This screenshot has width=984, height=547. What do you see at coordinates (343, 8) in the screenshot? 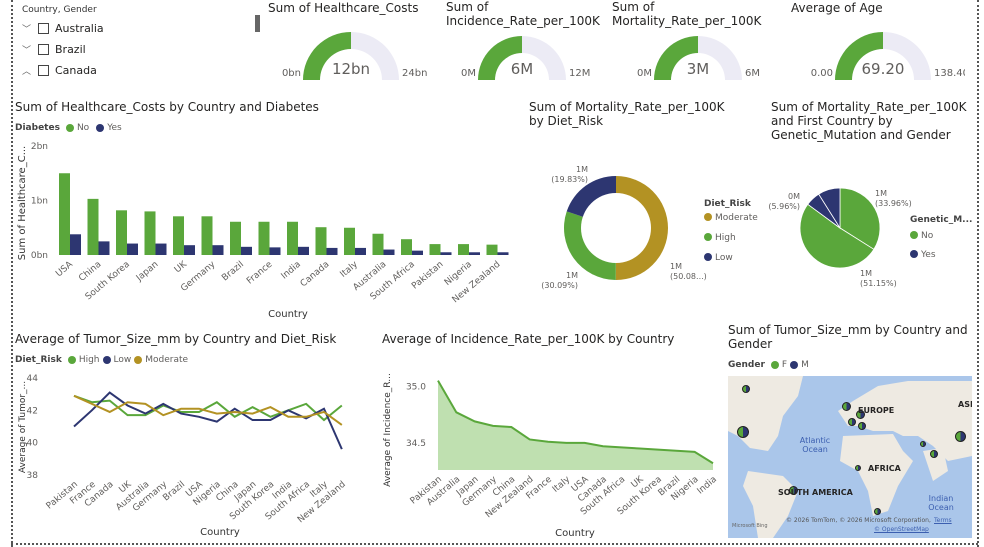
I see `gauge-title: Sum of Healthcare_Costs` at bounding box center [343, 8].